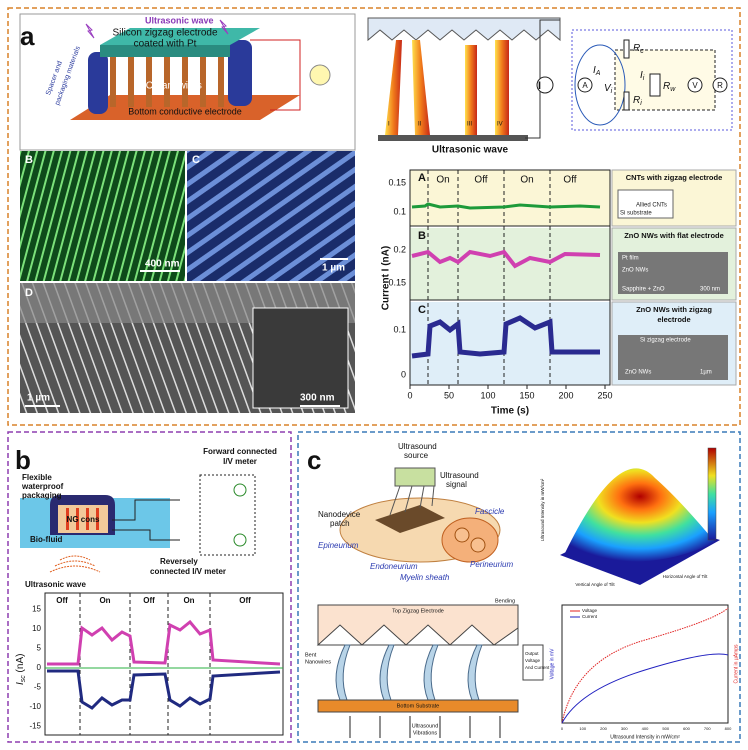 The height and width of the screenshot is (750, 748). Describe the element at coordinates (669, 87) in the screenshot. I see `symbol: Rw` at that location.